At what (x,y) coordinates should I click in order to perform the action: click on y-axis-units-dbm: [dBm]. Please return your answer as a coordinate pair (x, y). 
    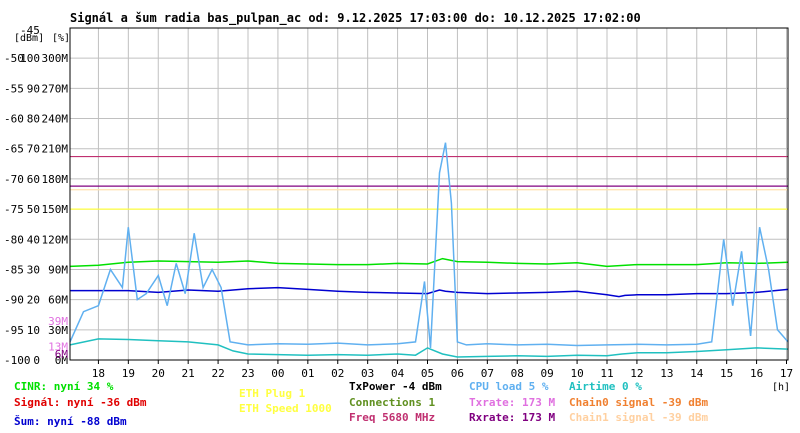
    Looking at the image, I should click on (29, 38).